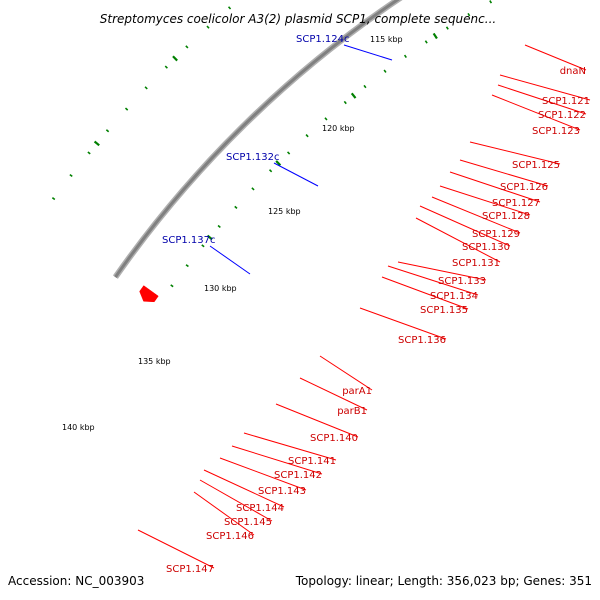  Describe the element at coordinates (284, 211) in the screenshot. I see `scale-label: 125 kbp` at that location.